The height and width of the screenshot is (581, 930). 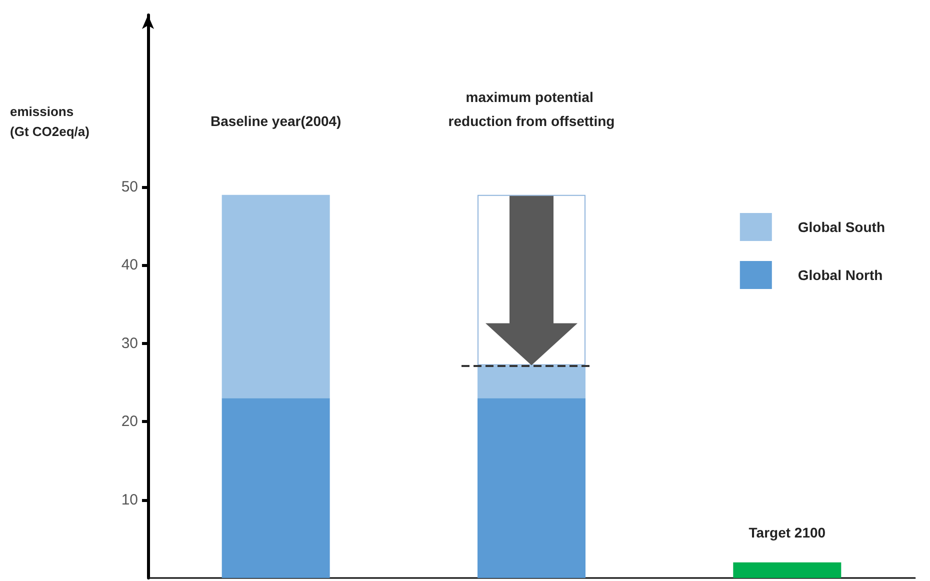 What do you see at coordinates (129, 187) in the screenshot?
I see `y-tick-label: 50` at bounding box center [129, 187].